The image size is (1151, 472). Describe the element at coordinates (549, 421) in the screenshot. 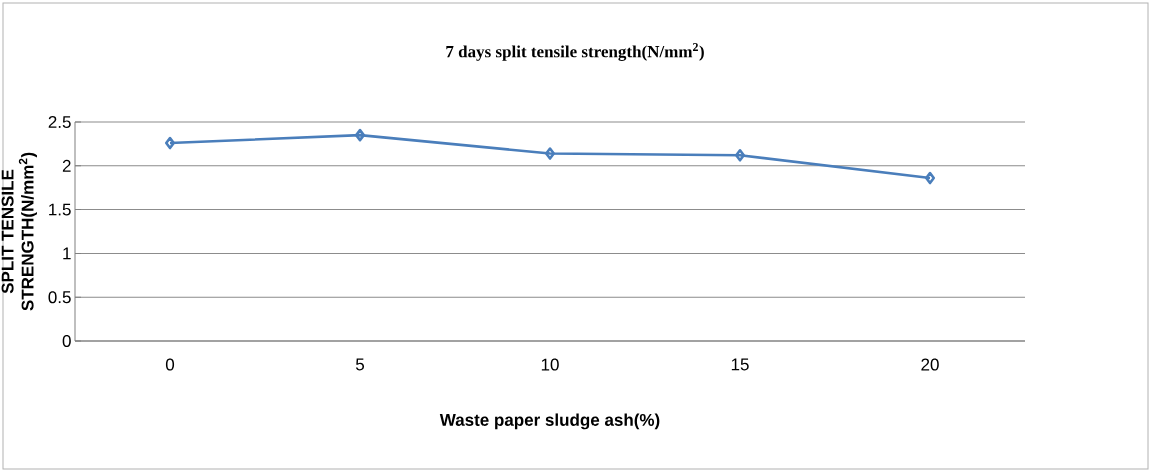

I see `x-axis-title: Waste paper sludge ash(%)` at that location.